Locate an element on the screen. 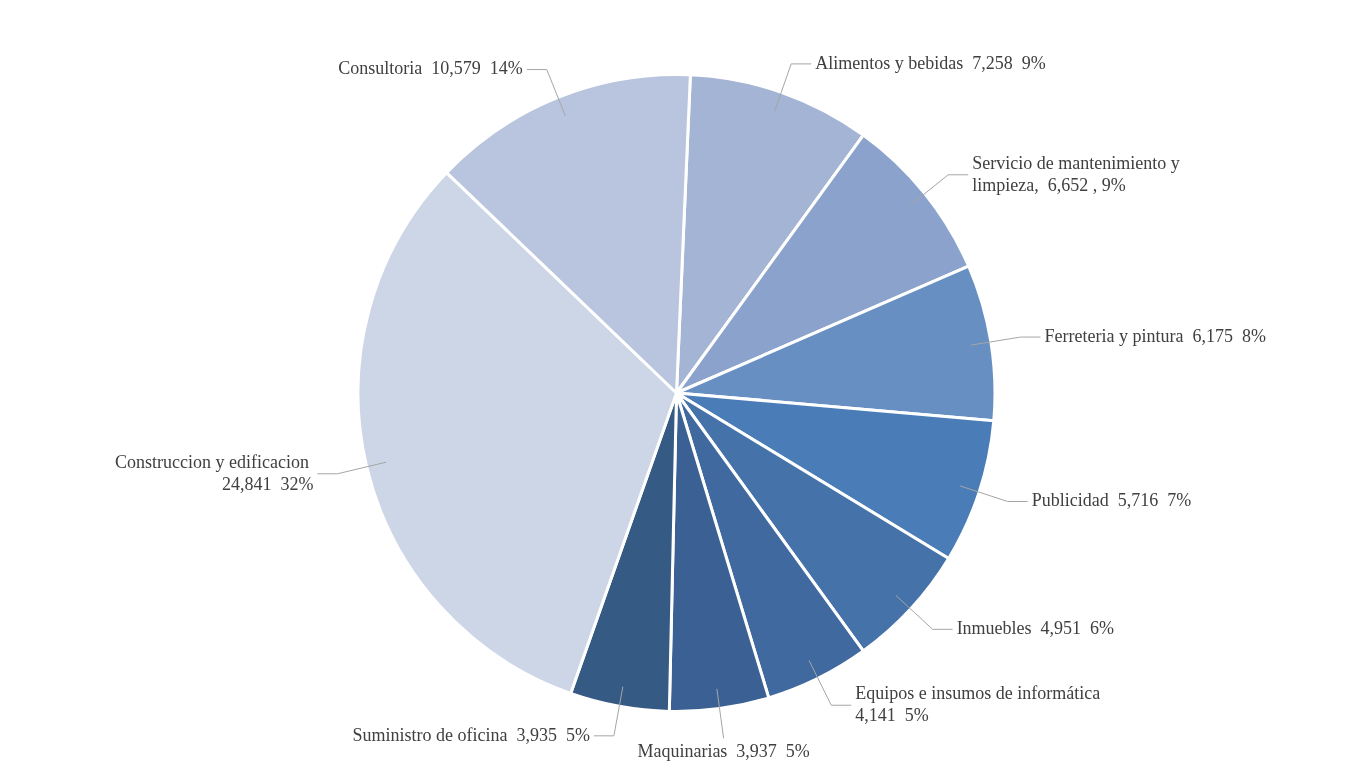 The height and width of the screenshot is (777, 1353). slice-label: Alimentos y bebidas 7,258 9% is located at coordinates (930, 62).